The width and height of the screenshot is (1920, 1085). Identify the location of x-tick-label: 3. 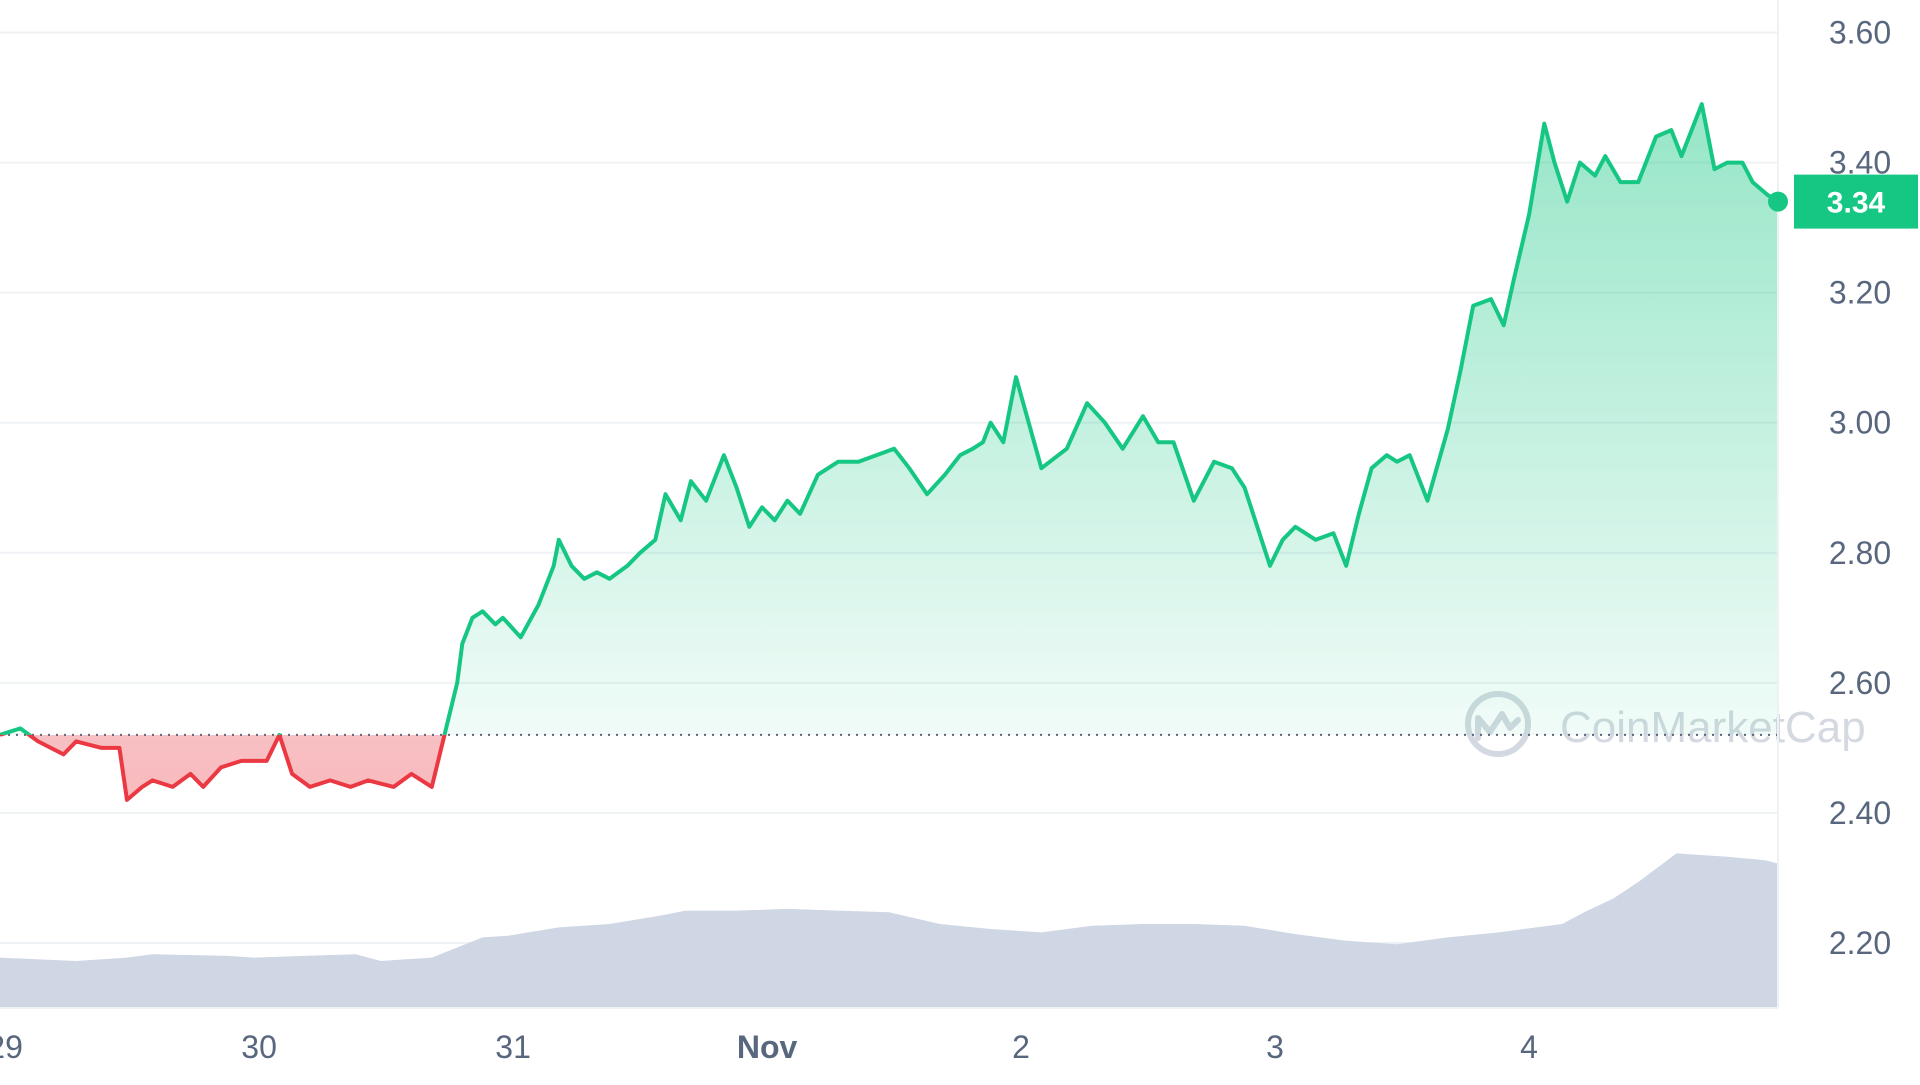
(1275, 1047).